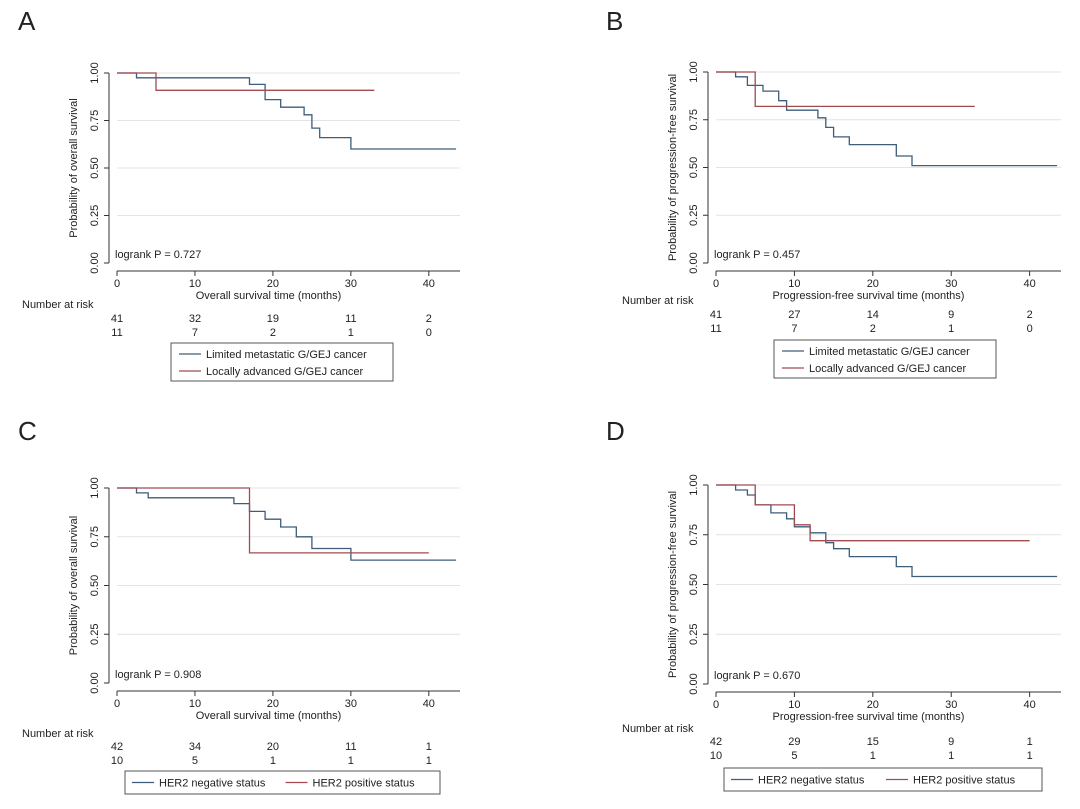 The image size is (1080, 809). Describe the element at coordinates (27, 431) in the screenshot. I see `panel-label: C` at that location.